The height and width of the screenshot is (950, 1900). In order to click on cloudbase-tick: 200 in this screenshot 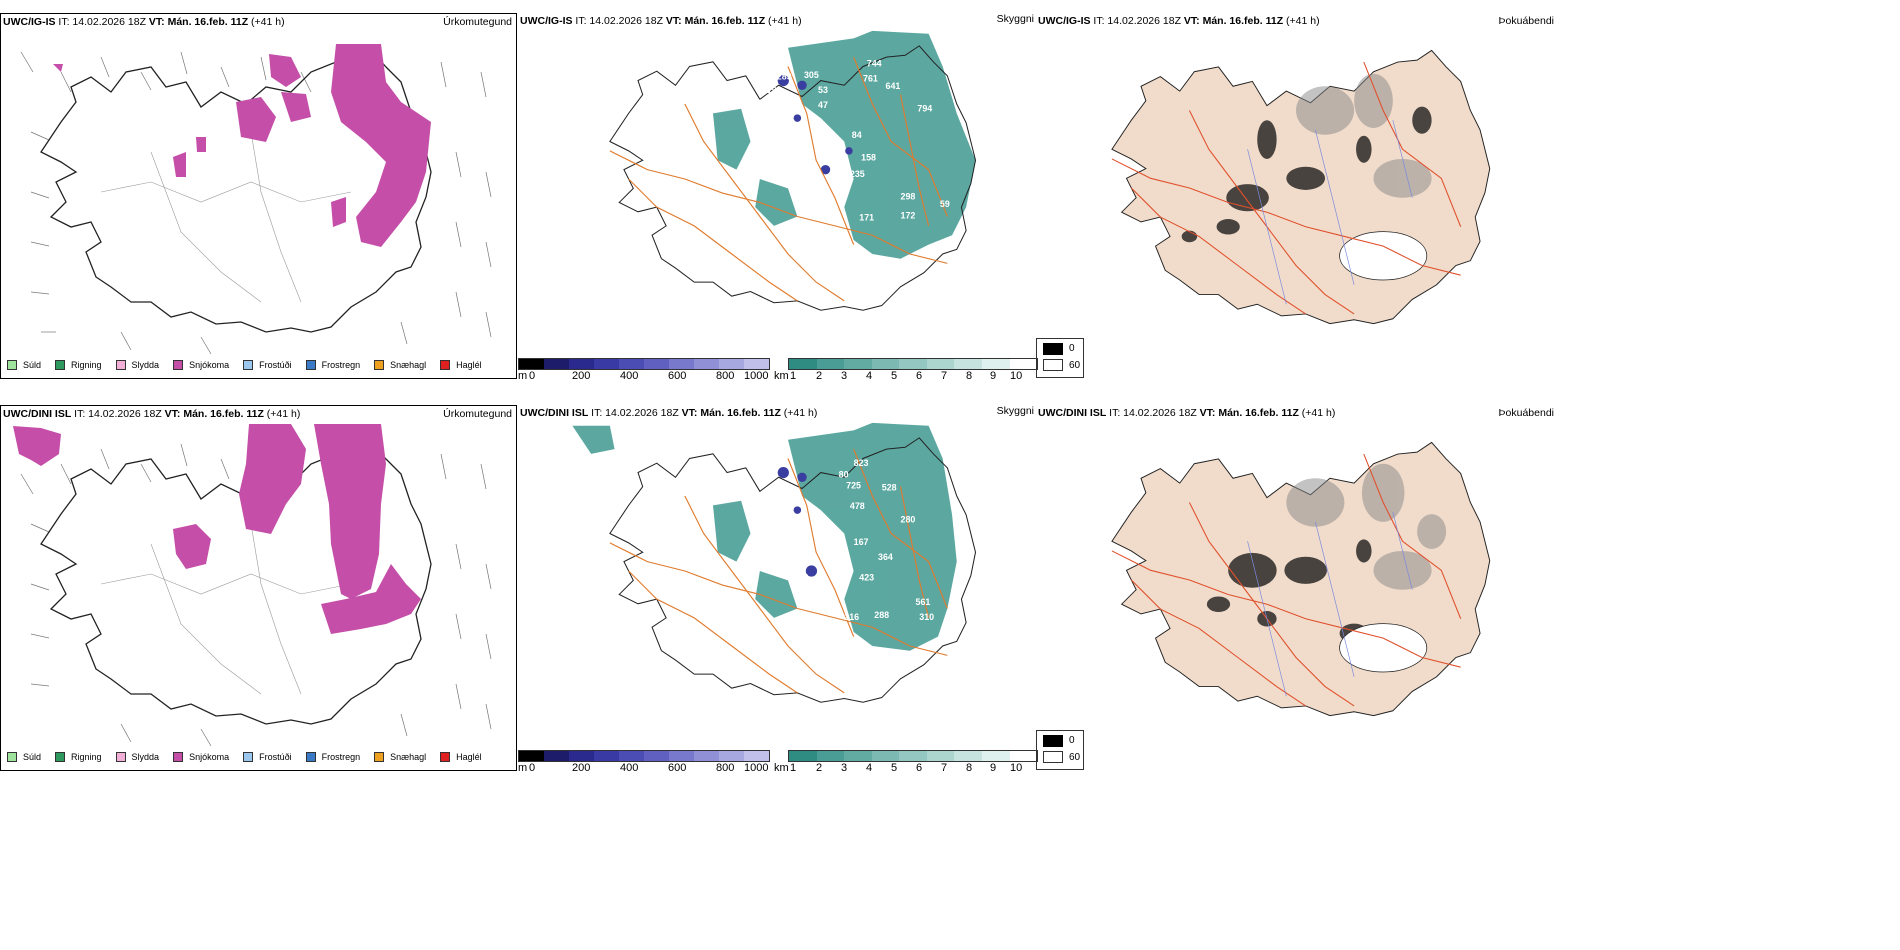, I will do `click(581, 768)`.